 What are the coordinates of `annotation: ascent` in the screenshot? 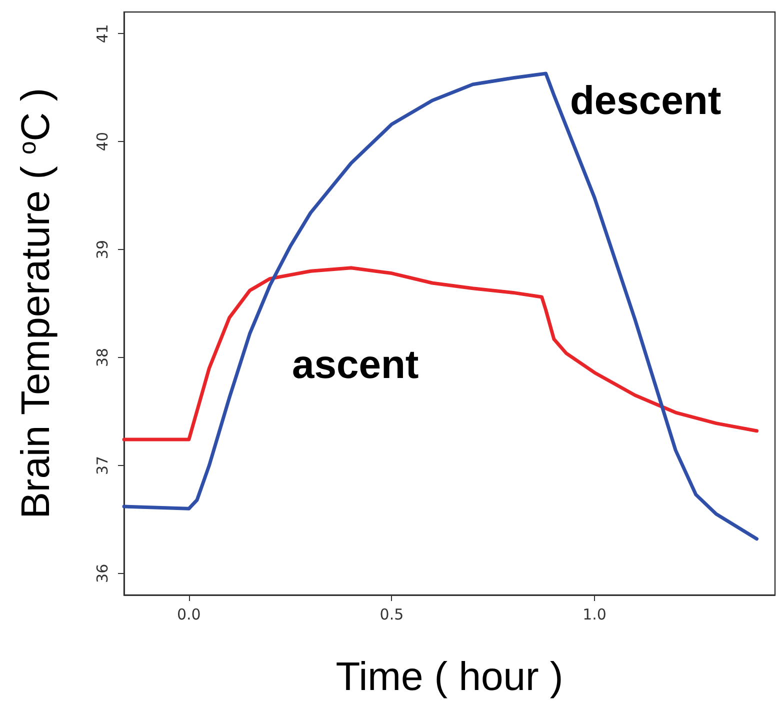 It's located at (355, 365).